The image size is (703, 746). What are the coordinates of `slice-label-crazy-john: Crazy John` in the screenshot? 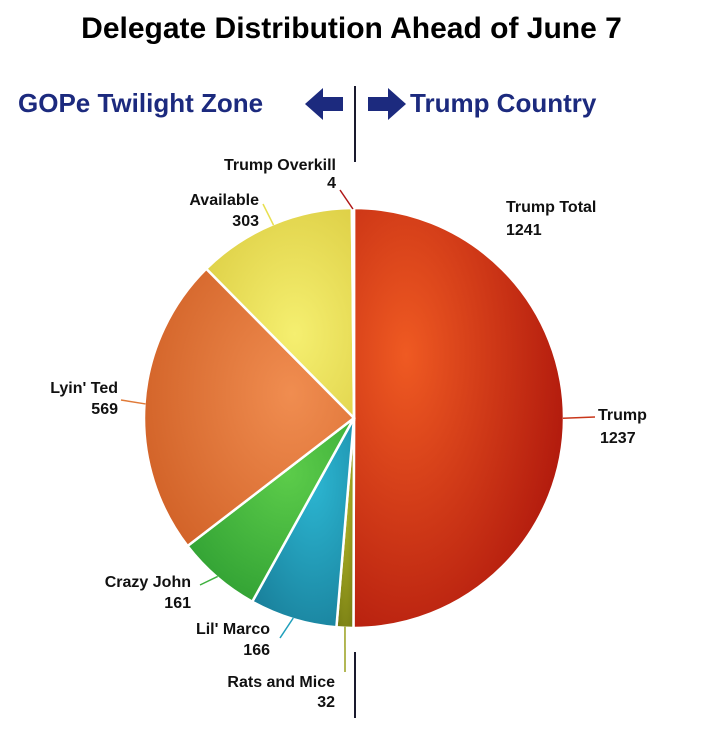 It's located at (148, 582).